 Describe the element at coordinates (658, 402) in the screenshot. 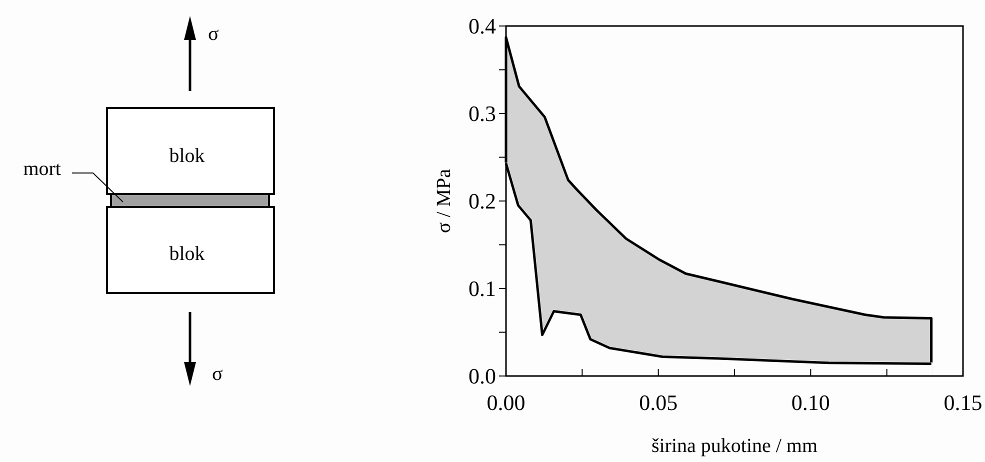

I see `x-tick-label: 0.05` at that location.